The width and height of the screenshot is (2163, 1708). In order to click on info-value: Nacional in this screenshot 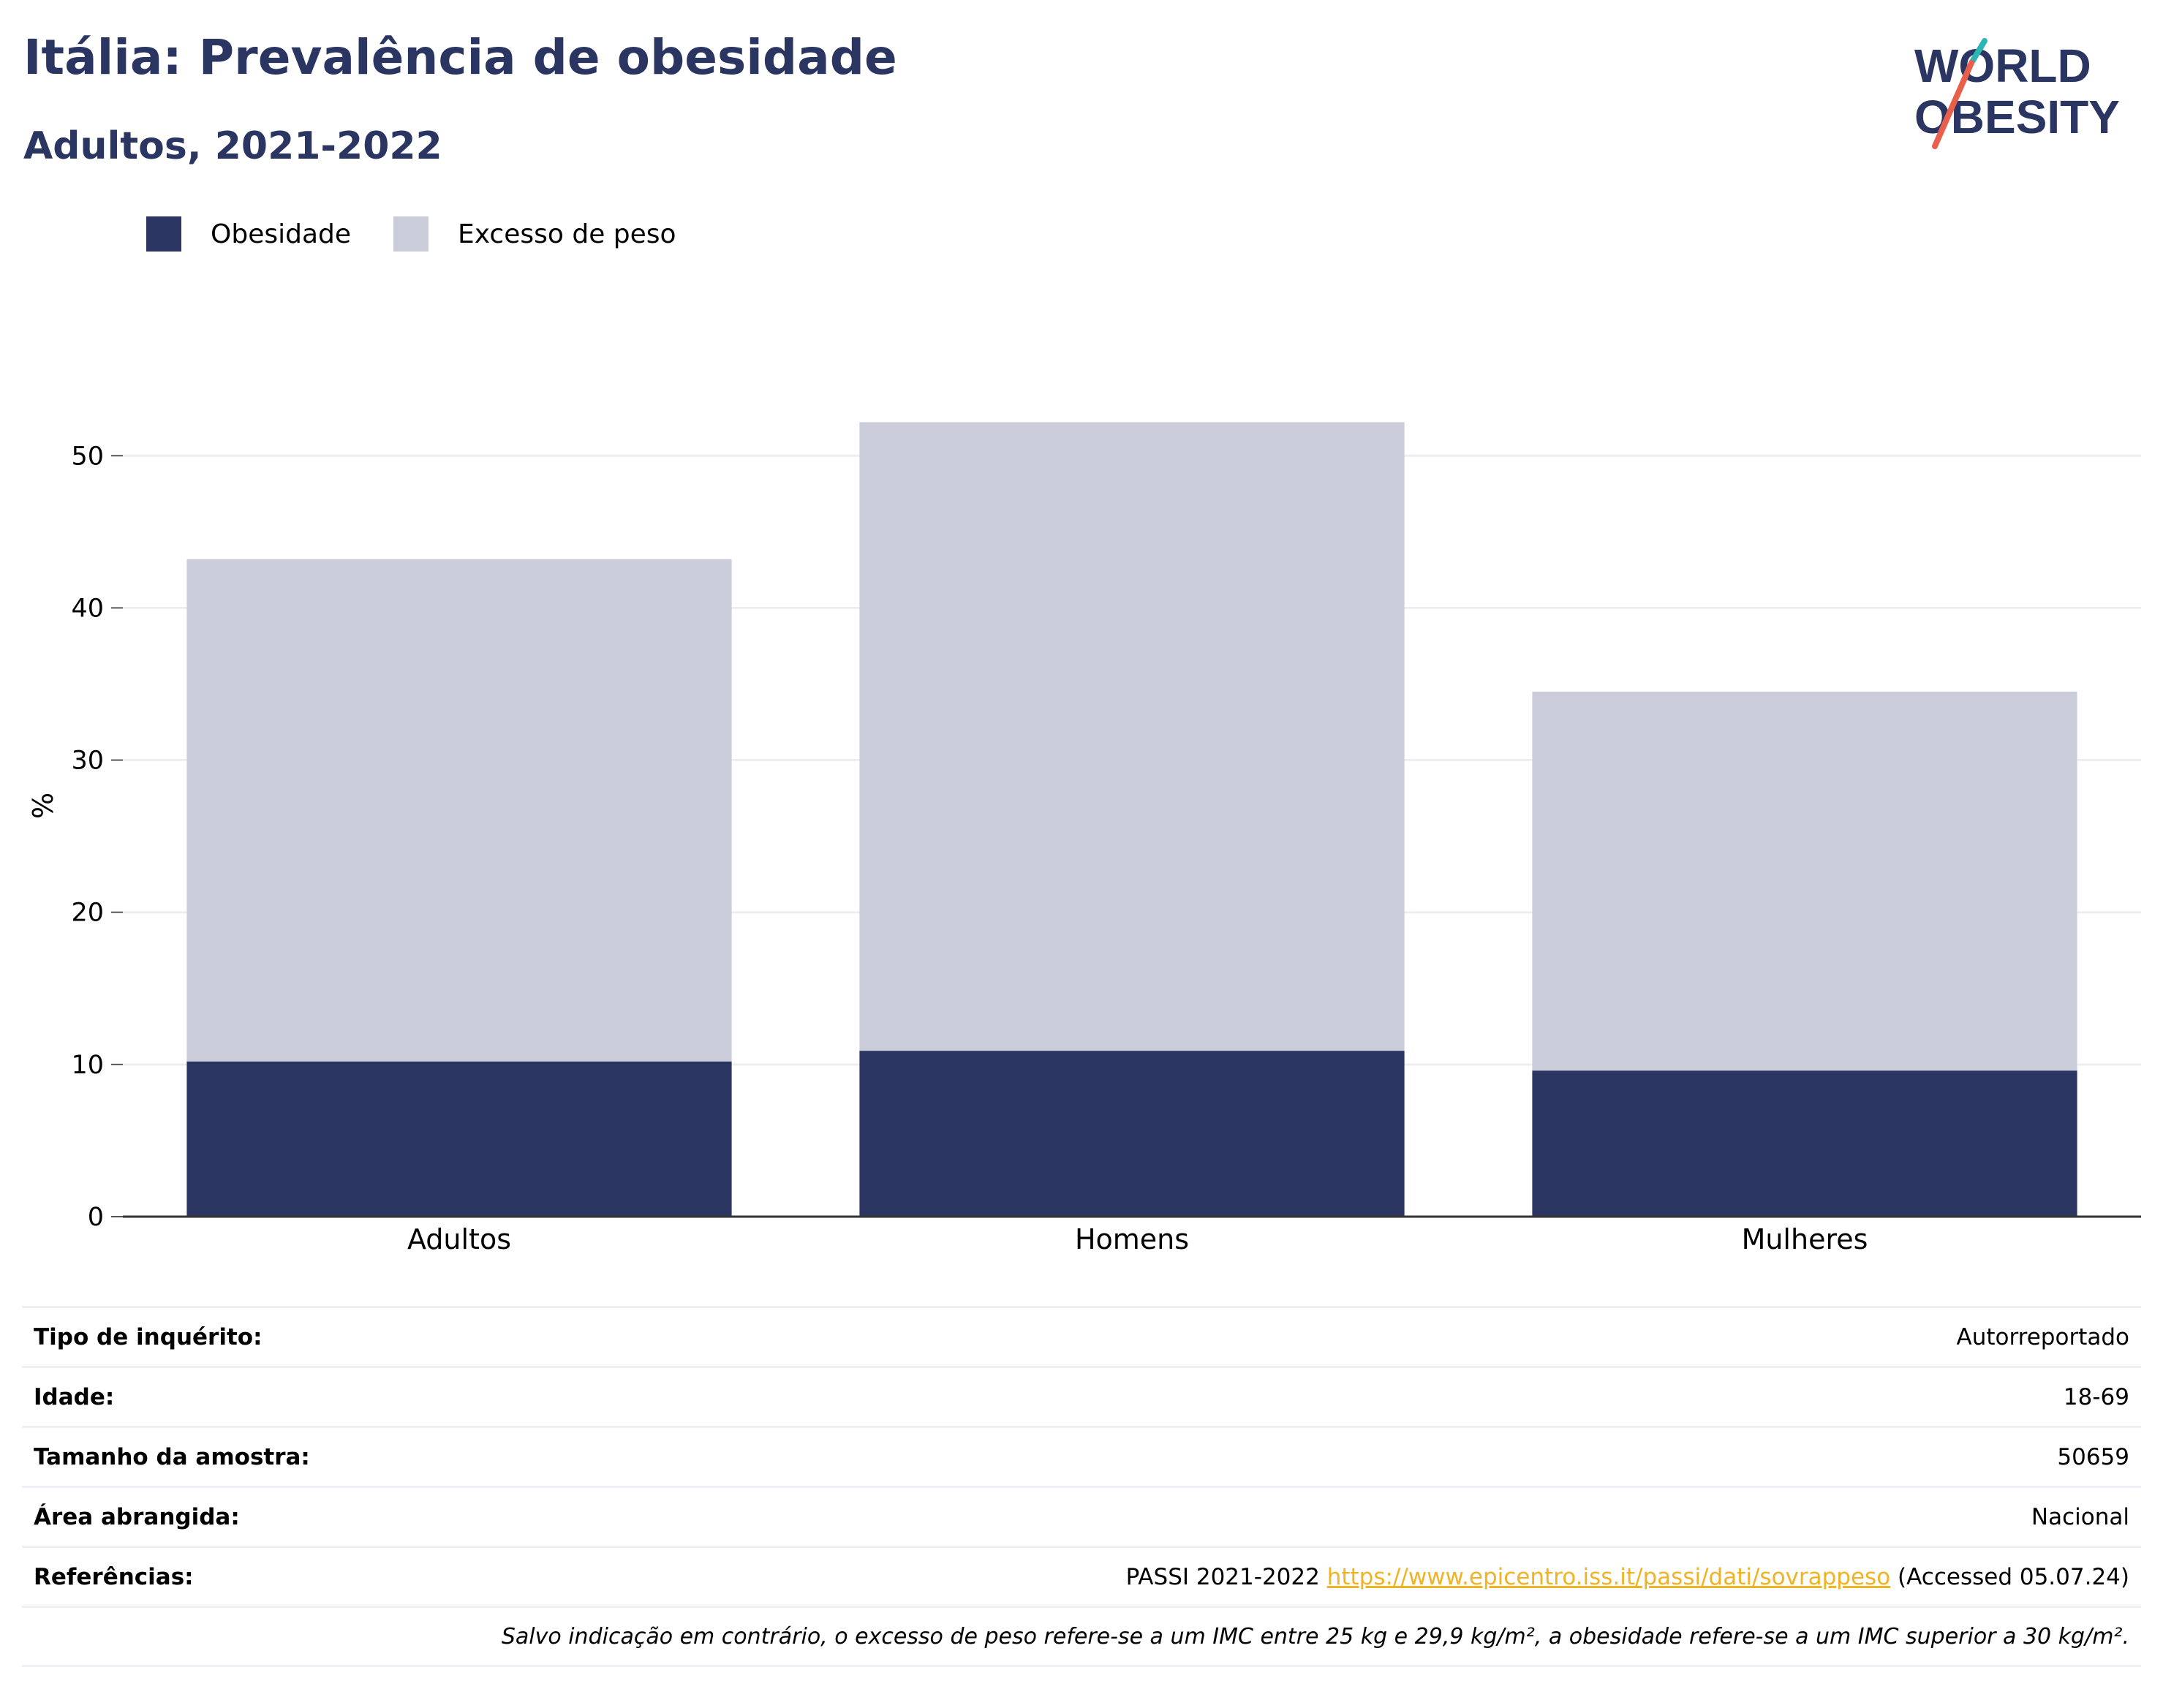, I will do `click(2080, 1516)`.